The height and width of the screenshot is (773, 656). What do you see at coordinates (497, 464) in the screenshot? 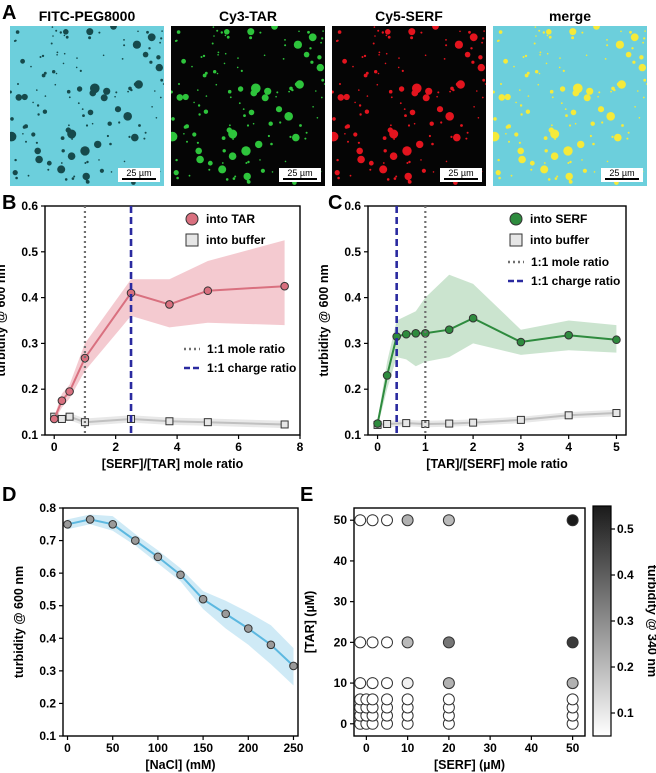
I see `x-axis-label: [TAR]/[SERF] mole ratio` at bounding box center [497, 464].